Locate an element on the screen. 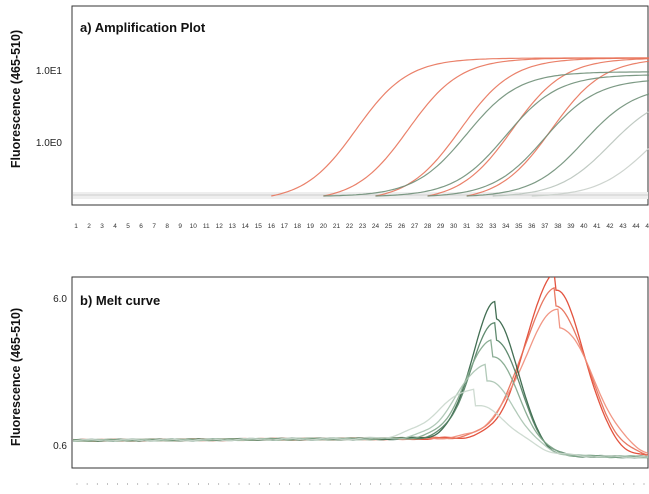  amplification-x-tick-label: 27 is located at coordinates (415, 226).